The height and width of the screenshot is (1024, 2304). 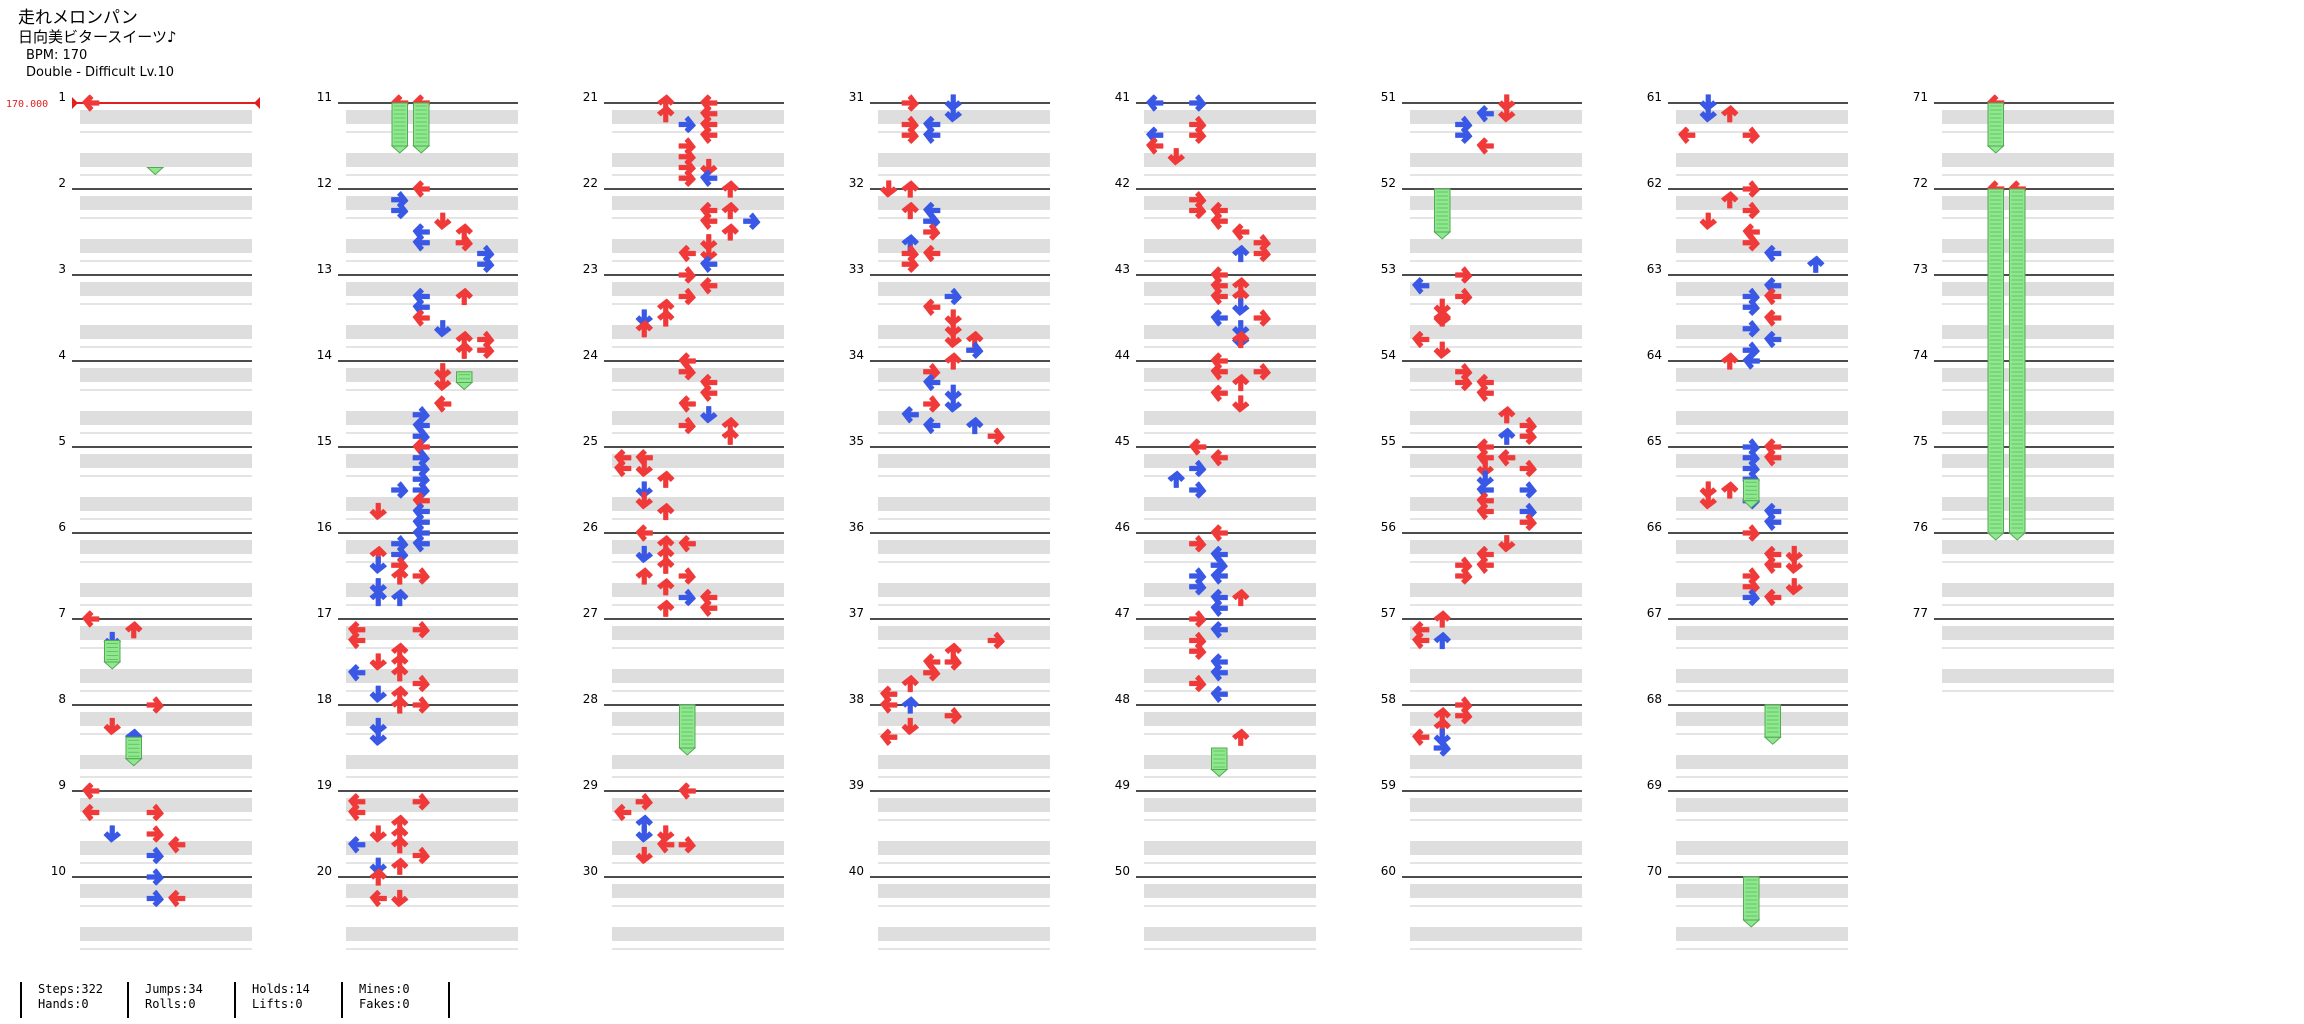 I want to click on measure-10: 10, so click(x=151, y=907).